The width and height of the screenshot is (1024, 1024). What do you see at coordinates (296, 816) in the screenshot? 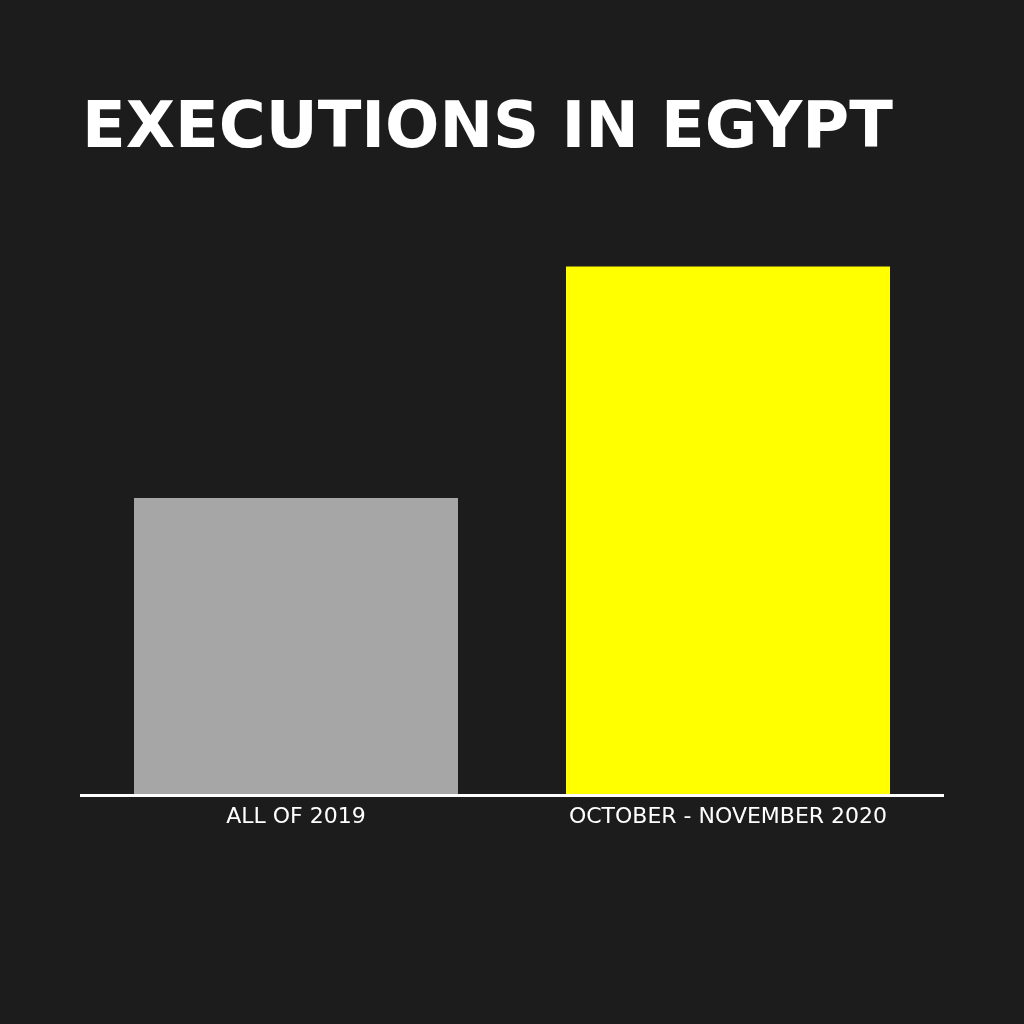
I see `x-tick-label: ALL OF 2019` at bounding box center [296, 816].